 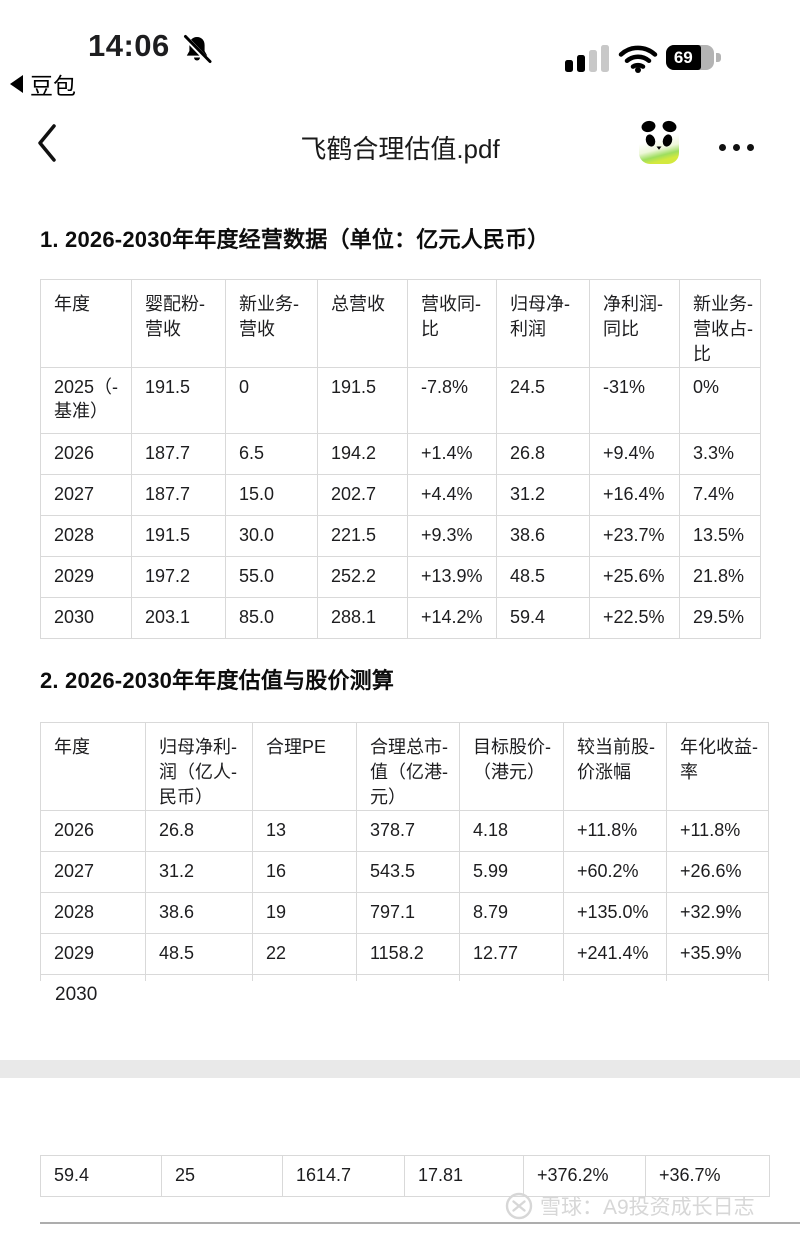 What do you see at coordinates (511, 872) in the screenshot?
I see `table-cell: 5.99` at bounding box center [511, 872].